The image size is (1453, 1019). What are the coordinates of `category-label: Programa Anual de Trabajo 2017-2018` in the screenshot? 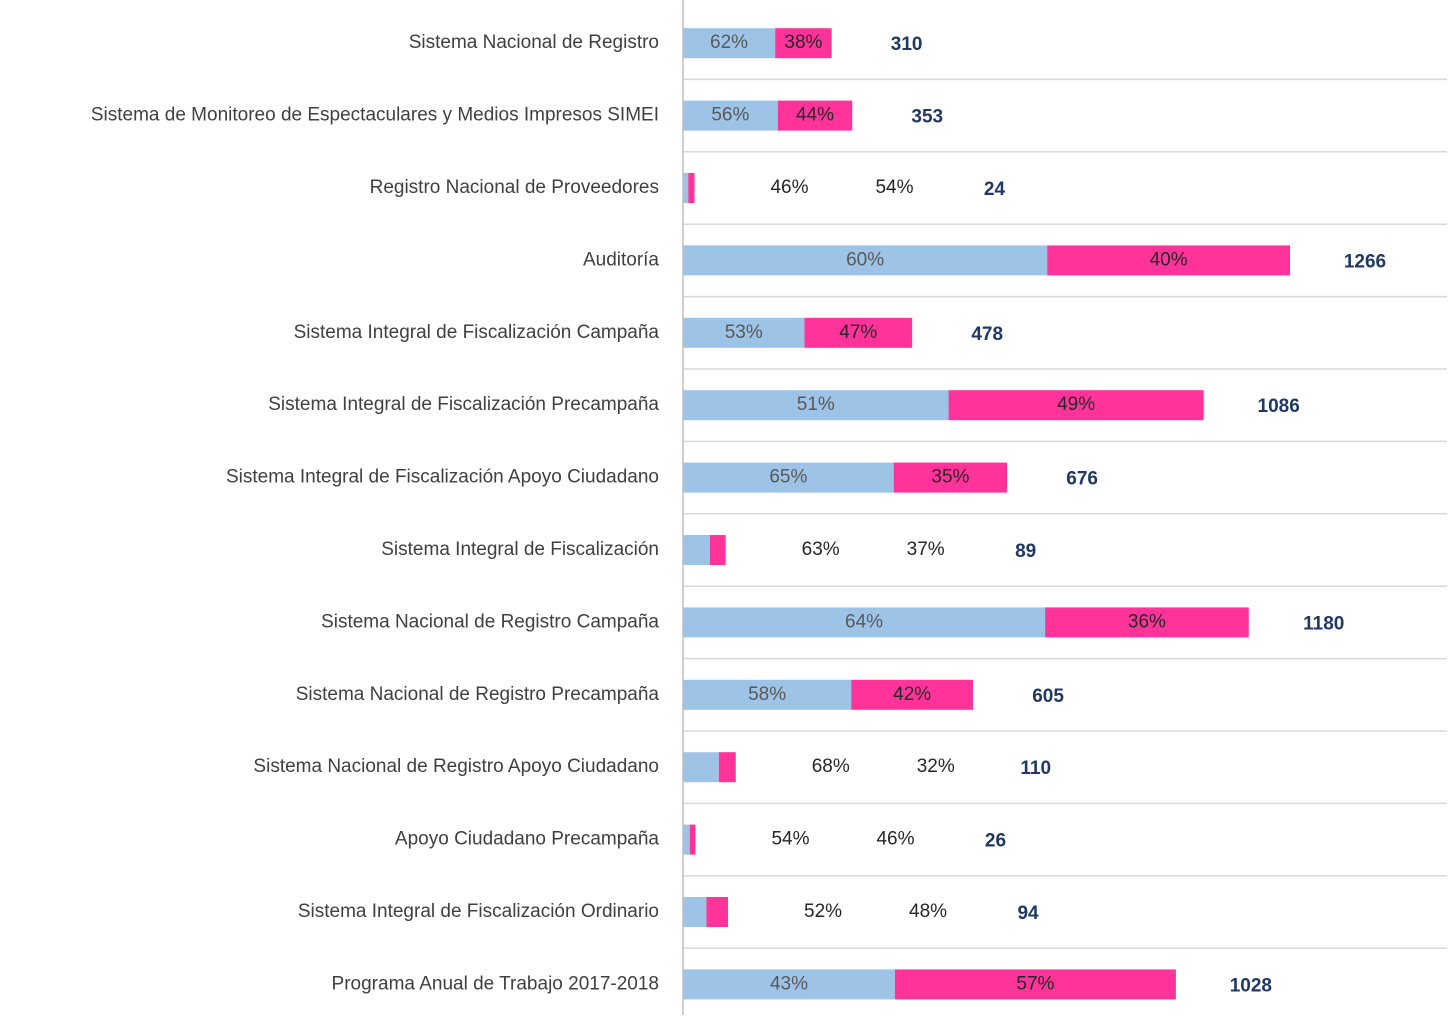 It's located at (495, 983).